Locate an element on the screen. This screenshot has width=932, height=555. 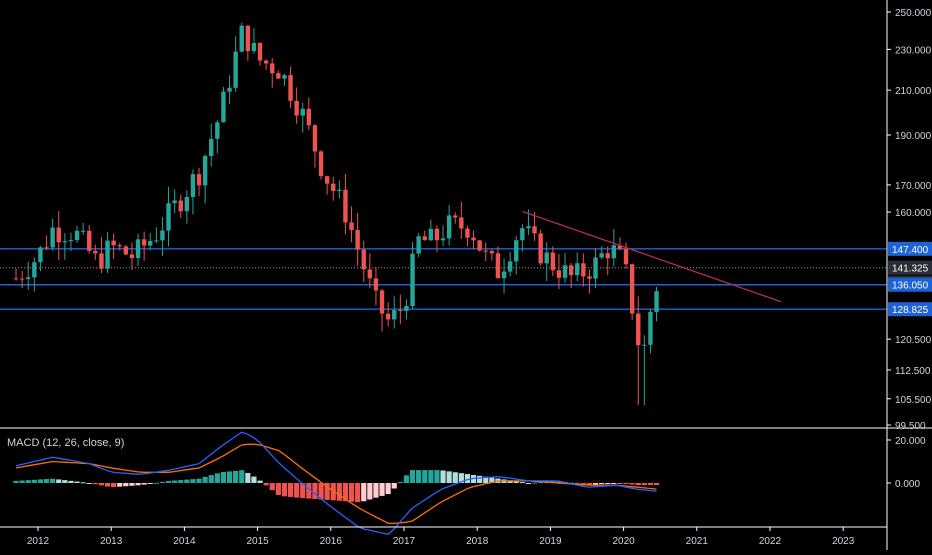
price-label-text: 136.050 is located at coordinates (910, 286).